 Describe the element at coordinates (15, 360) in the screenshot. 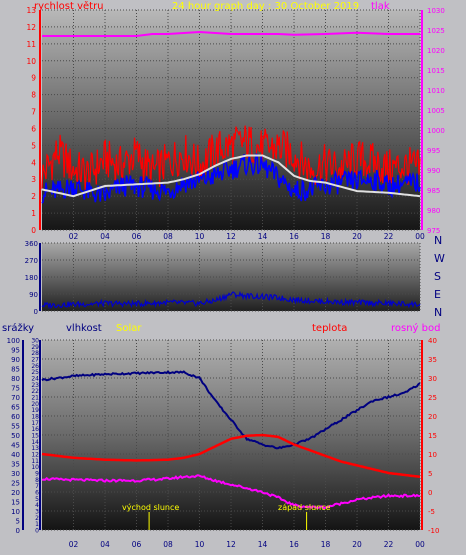

I see `rain-tick-label: 90` at that location.